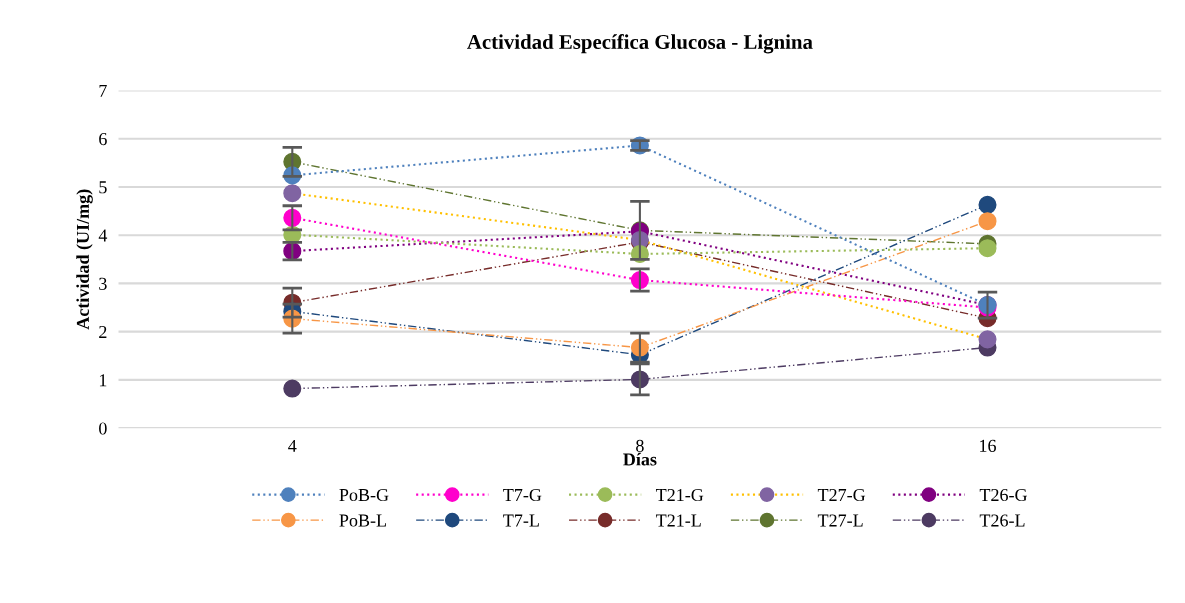  I want to click on y-tick-label: 6, so click(103, 139).